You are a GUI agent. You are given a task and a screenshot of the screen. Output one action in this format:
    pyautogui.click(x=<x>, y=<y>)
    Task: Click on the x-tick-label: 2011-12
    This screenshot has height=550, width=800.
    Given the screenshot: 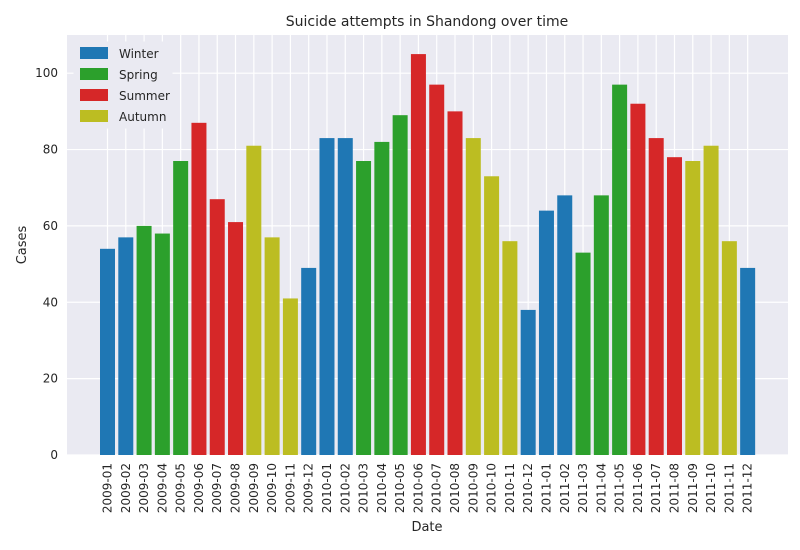 What is the action you would take?
    pyautogui.click(x=748, y=488)
    